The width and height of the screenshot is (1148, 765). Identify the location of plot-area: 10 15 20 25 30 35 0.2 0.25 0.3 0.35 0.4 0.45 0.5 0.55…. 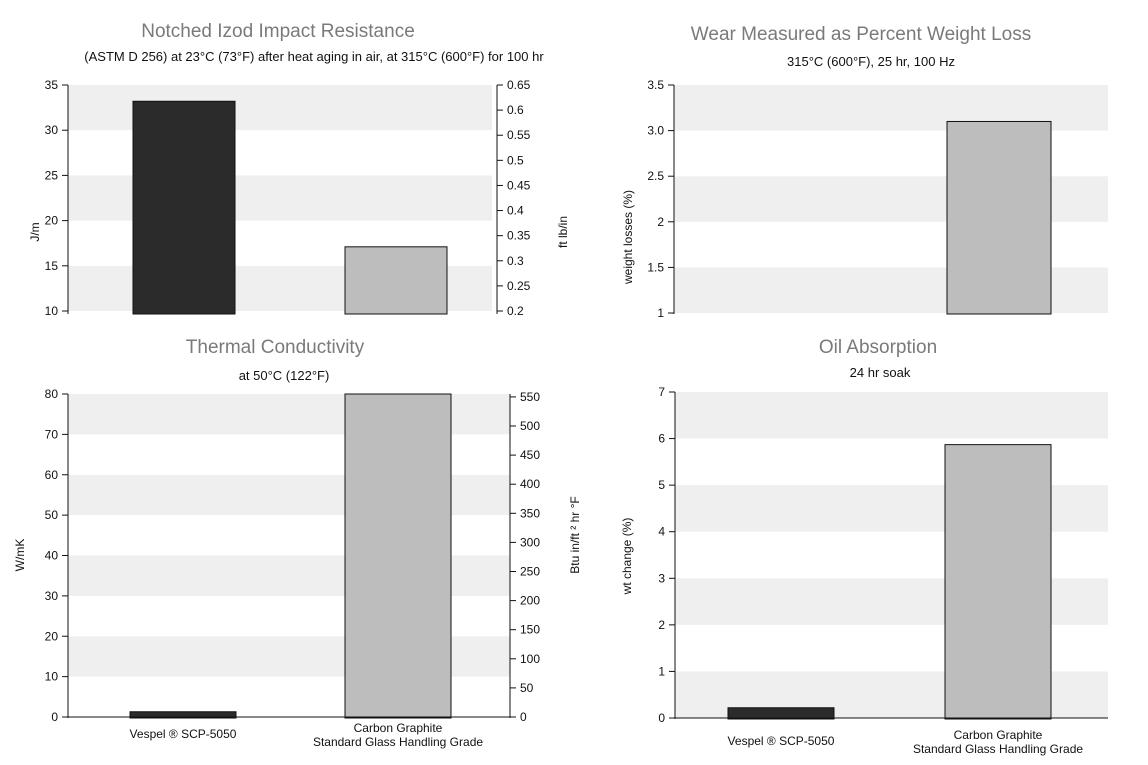
(288, 198).